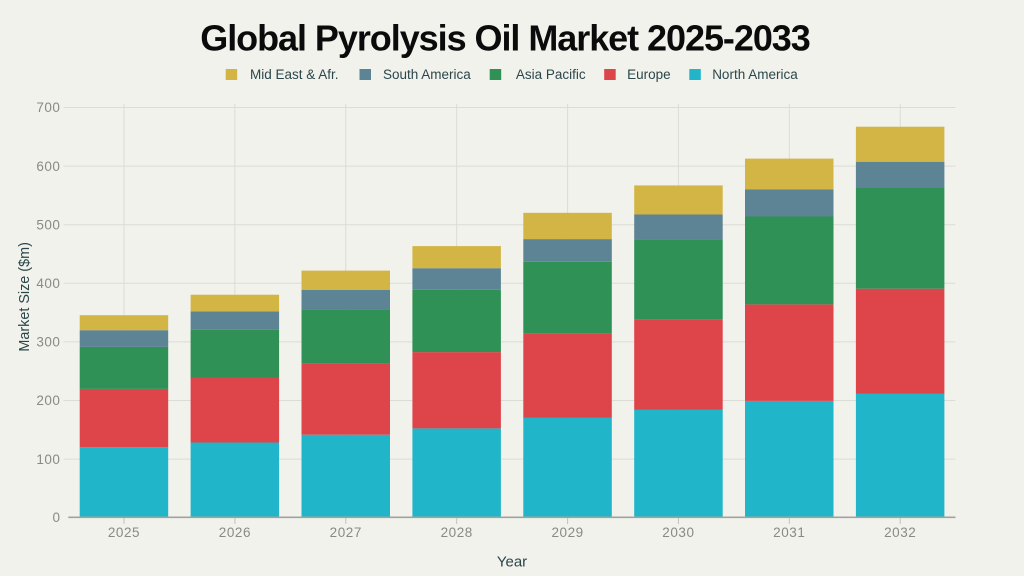 Image resolution: width=1024 pixels, height=576 pixels. Describe the element at coordinates (789, 532) in the screenshot. I see `svg-text: 2031` at that location.